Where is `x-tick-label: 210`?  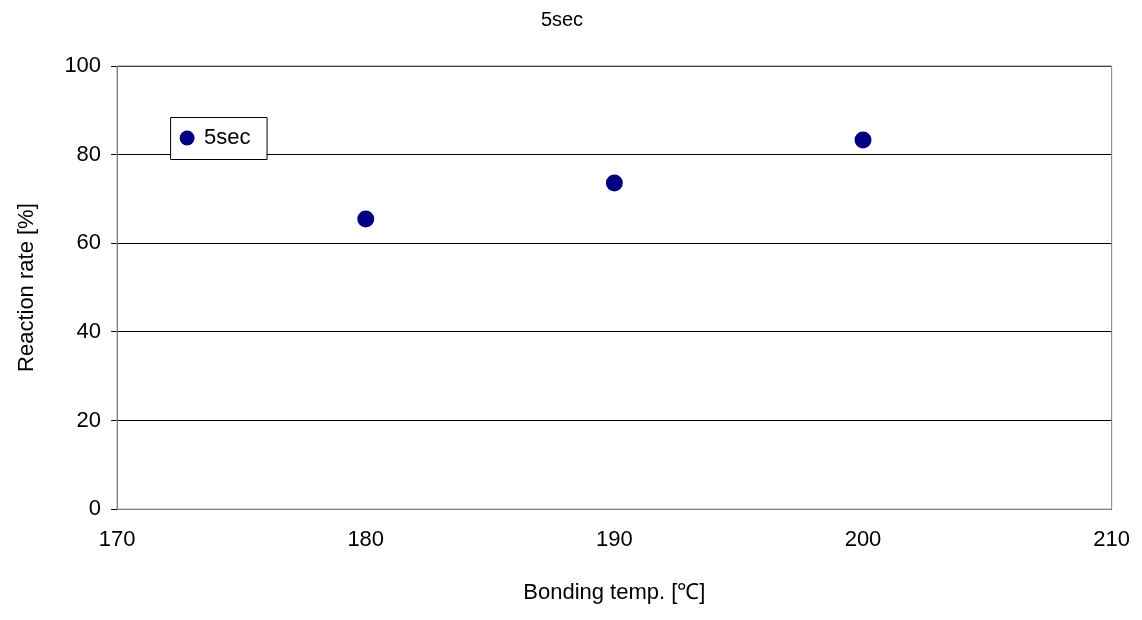 x-tick-label: 210 is located at coordinates (1112, 539).